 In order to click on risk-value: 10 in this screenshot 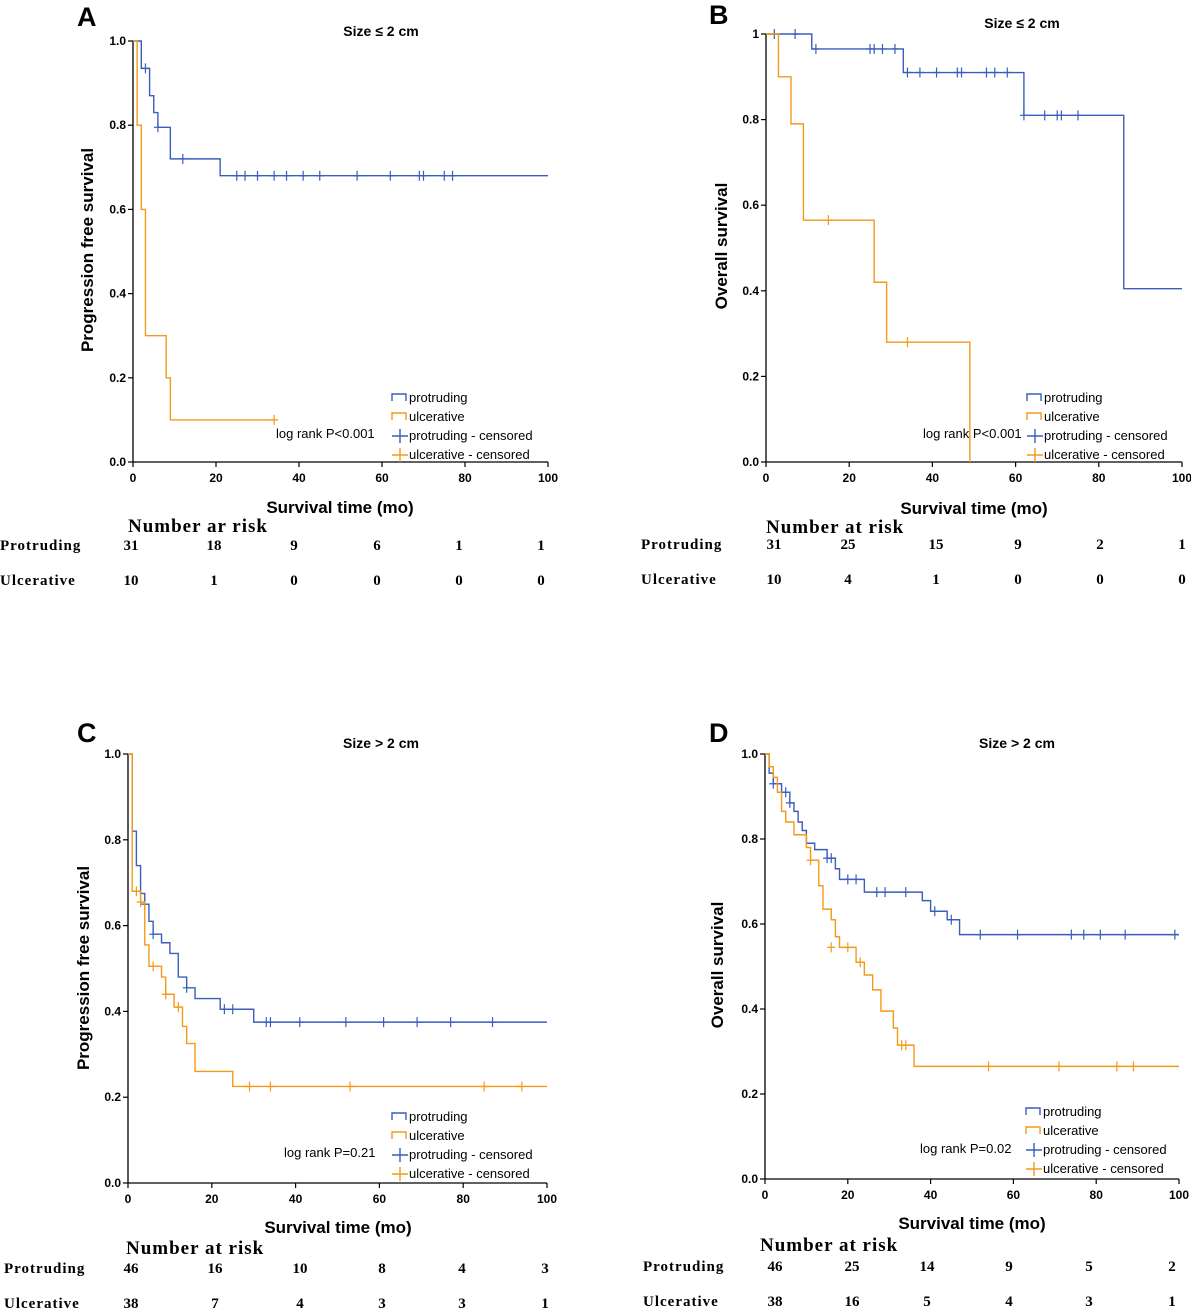, I will do `click(131, 581)`.